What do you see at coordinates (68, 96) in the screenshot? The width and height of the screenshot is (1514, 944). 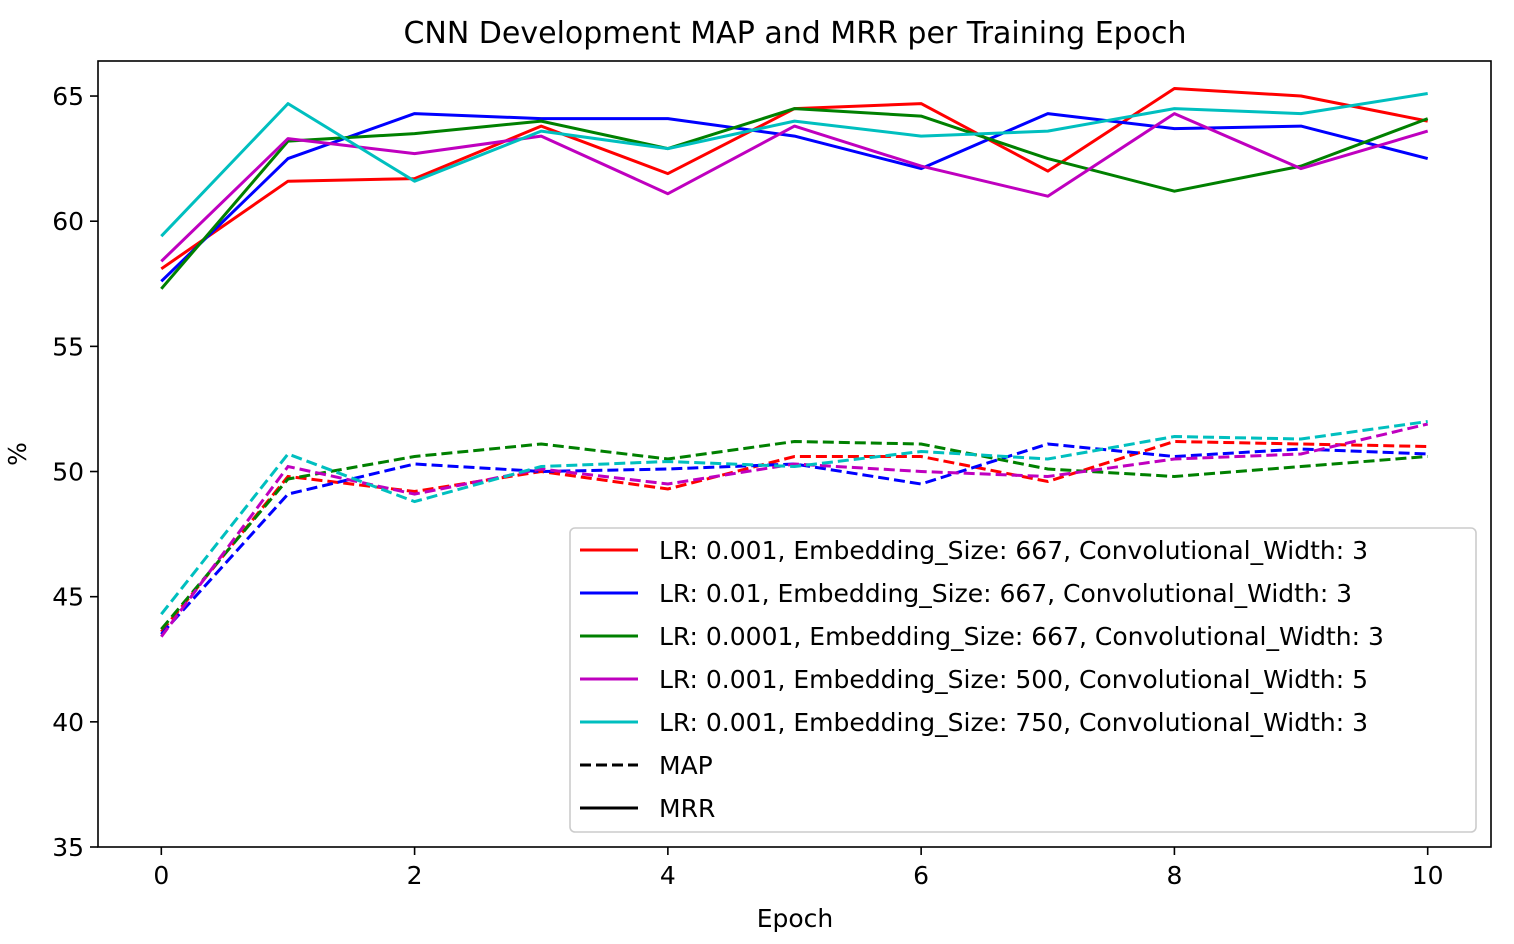 I see `y-tick-label: 65` at bounding box center [68, 96].